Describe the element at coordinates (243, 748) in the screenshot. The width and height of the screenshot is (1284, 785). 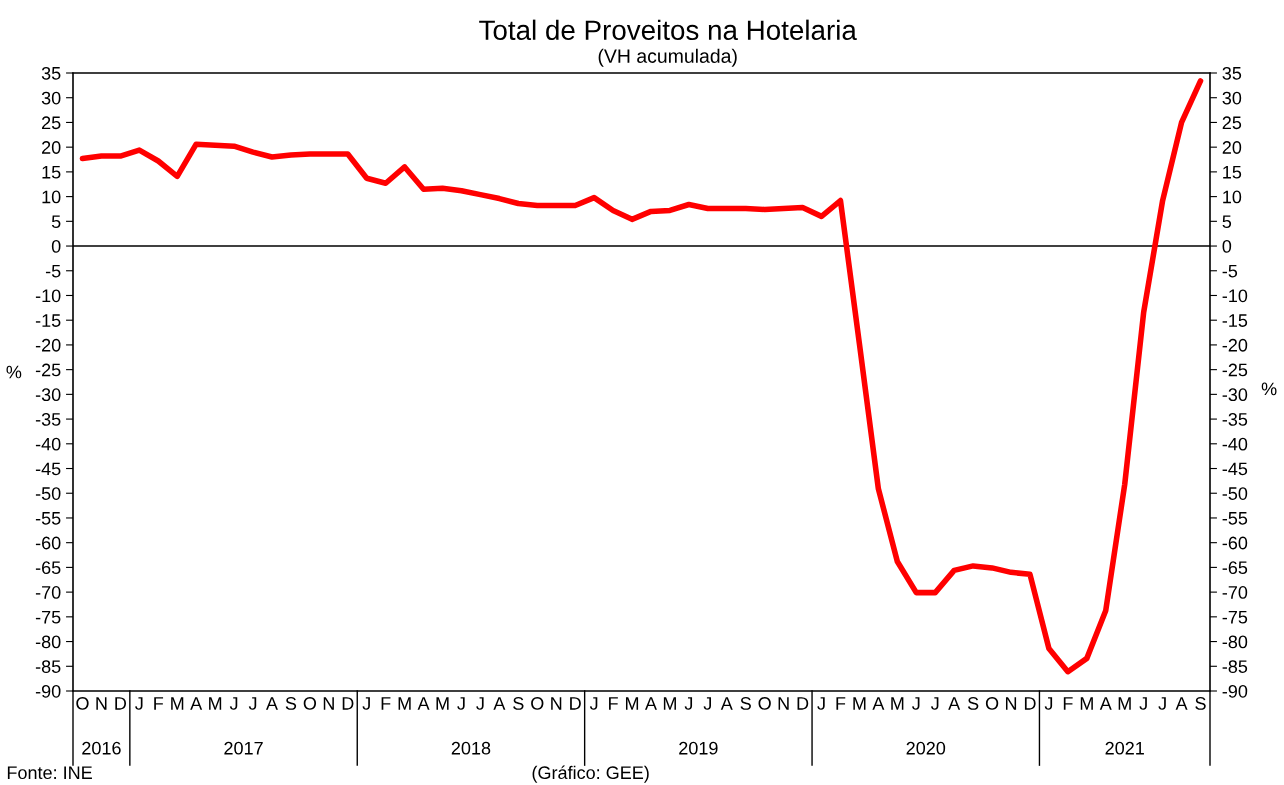
I see `text: 2017` at that location.